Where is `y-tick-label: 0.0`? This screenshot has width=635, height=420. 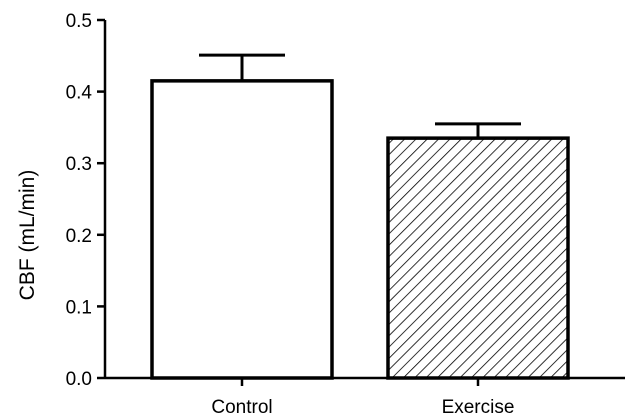
y-tick-label: 0.0 is located at coordinates (79, 379).